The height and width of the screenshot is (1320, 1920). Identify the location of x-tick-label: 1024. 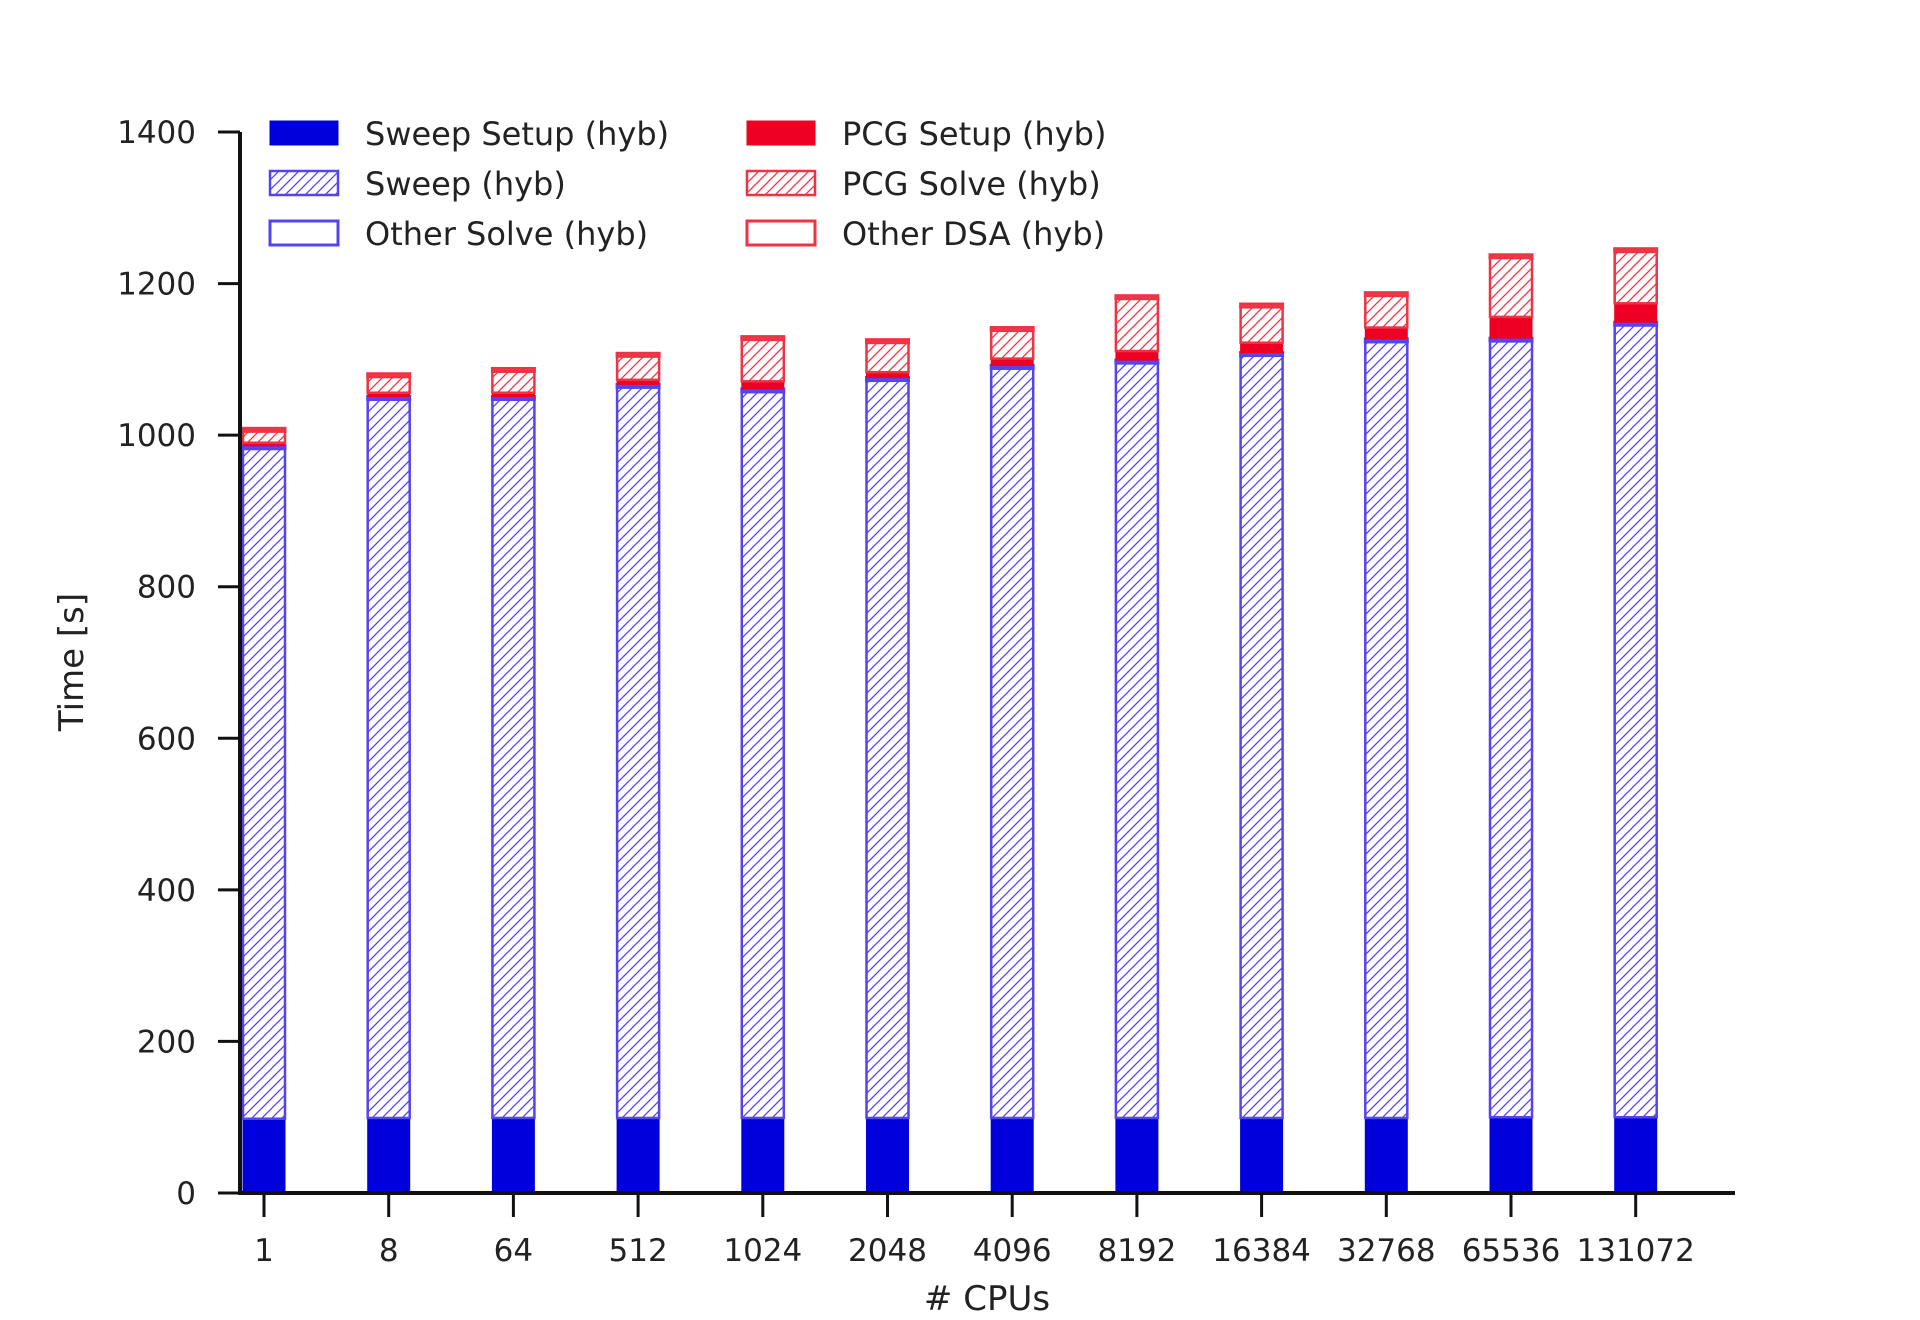
(762, 1251).